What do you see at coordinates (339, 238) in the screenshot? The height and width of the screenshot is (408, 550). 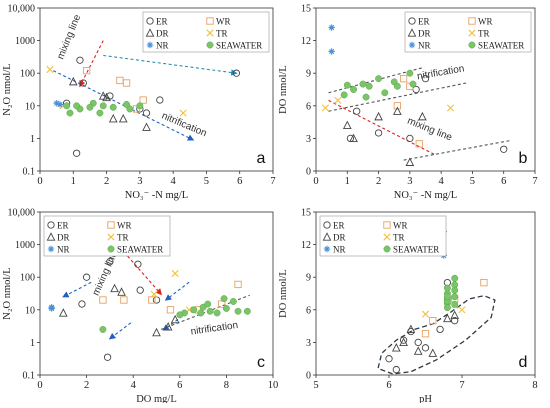 I see `legend-label: DR` at bounding box center [339, 238].